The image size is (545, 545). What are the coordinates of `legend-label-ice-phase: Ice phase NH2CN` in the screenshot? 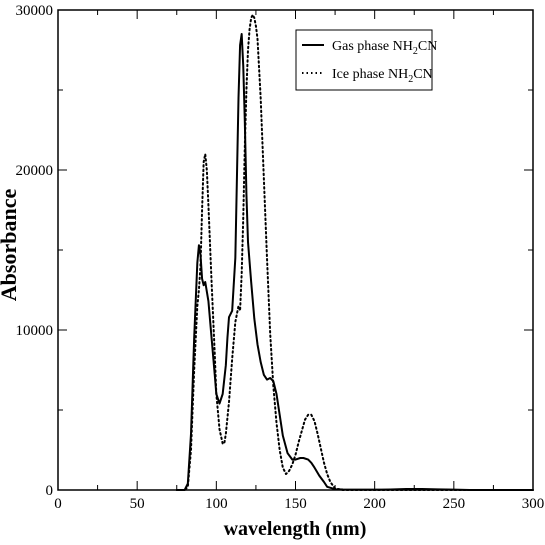 It's located at (382, 76).